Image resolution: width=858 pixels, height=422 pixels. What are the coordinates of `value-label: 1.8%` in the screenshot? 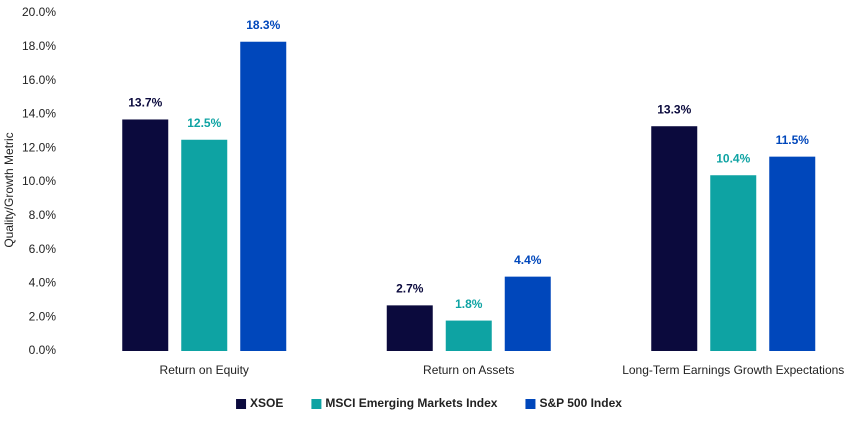 It's located at (469, 304).